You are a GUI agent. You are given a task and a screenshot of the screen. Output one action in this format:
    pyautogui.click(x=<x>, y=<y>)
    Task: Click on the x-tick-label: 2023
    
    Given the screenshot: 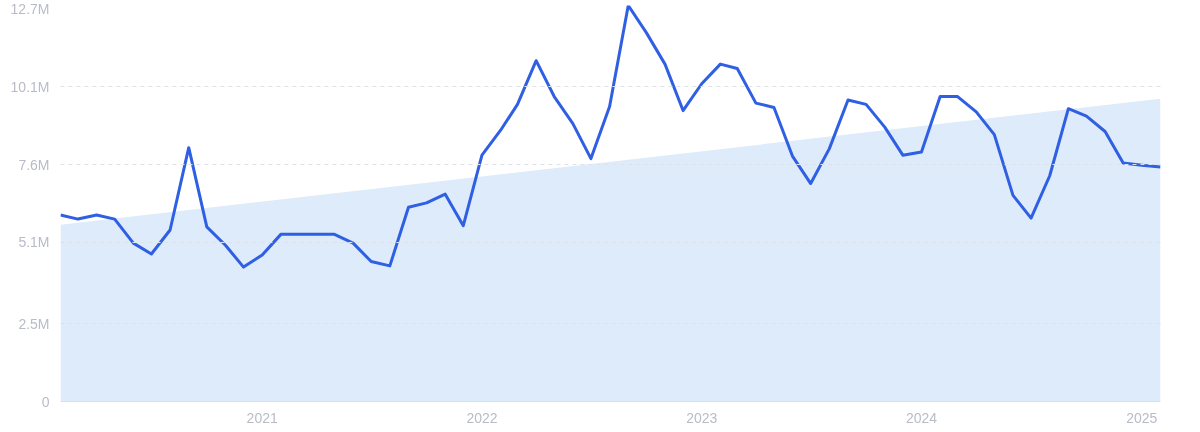 What is the action you would take?
    pyautogui.click(x=702, y=417)
    